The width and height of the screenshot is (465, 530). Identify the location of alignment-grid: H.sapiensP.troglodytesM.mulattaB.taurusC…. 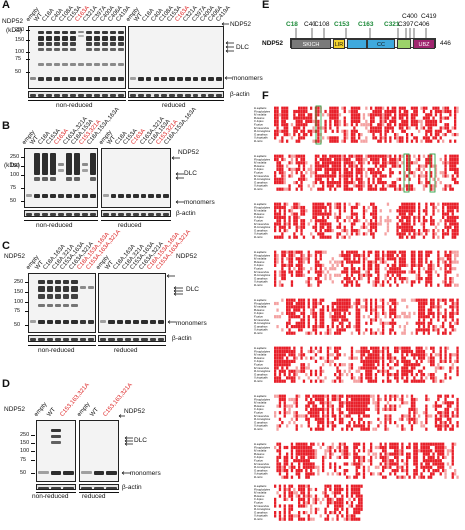
(356, 412).